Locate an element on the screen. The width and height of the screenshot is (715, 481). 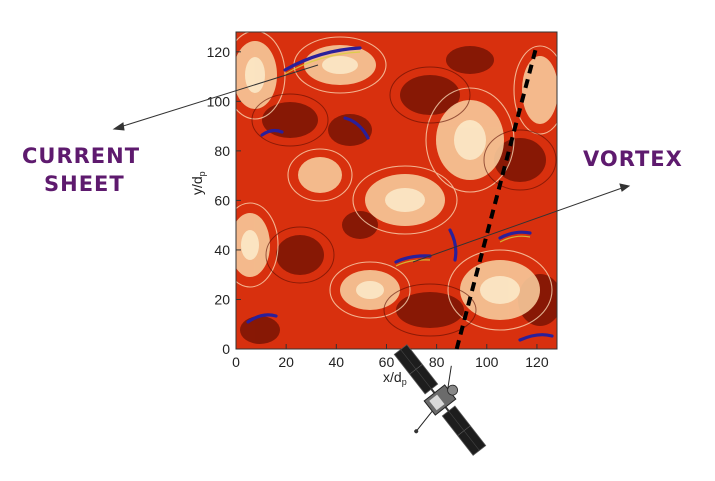
spacecraft-icon is located at coordinates (440, 400).